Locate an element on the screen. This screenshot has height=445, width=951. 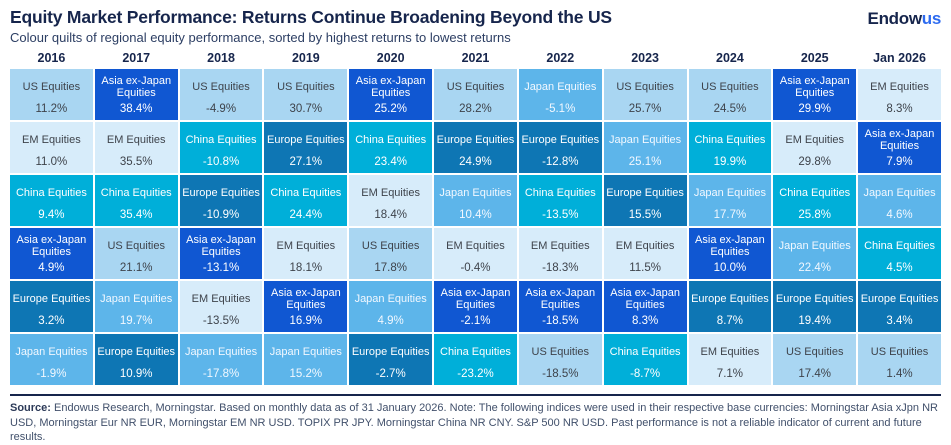
cell-return-value: 24.4% is located at coordinates (306, 215).